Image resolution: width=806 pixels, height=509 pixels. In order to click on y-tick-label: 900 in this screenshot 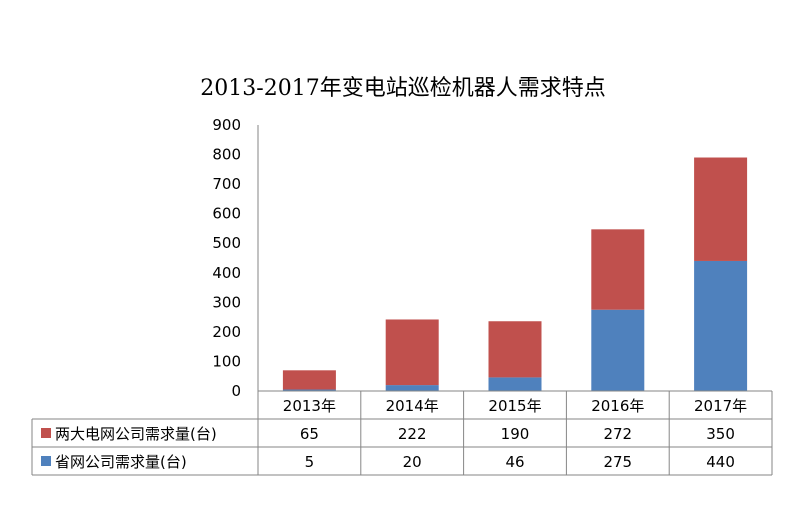, I will do `click(226, 125)`.